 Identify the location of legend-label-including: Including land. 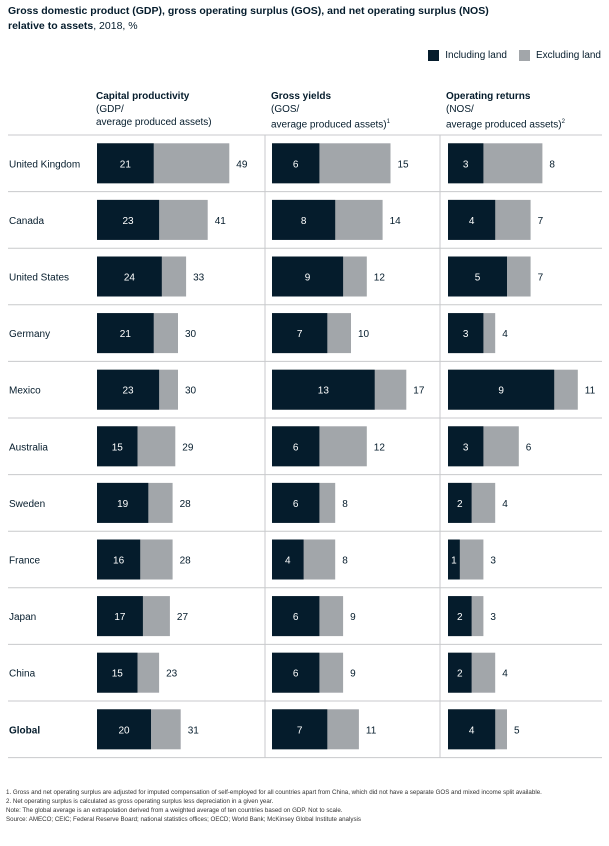
(476, 55).